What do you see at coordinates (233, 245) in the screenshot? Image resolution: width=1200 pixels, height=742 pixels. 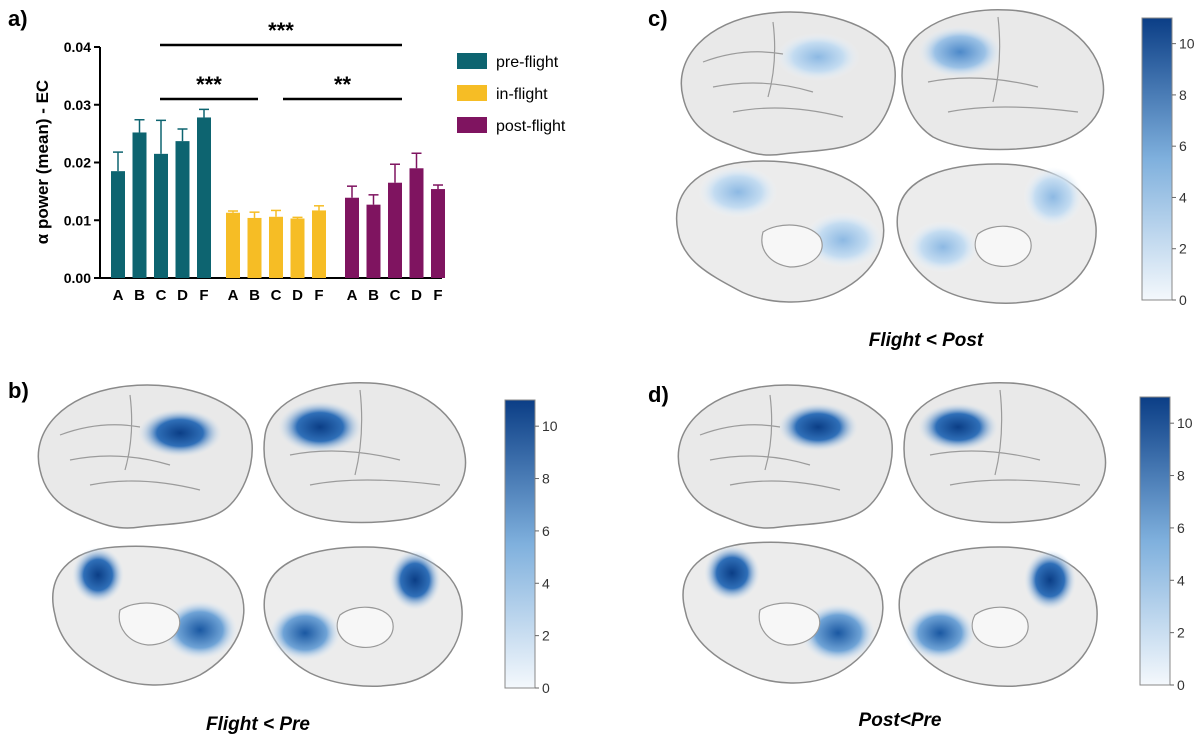 I see `bar-in-flight-A` at bounding box center [233, 245].